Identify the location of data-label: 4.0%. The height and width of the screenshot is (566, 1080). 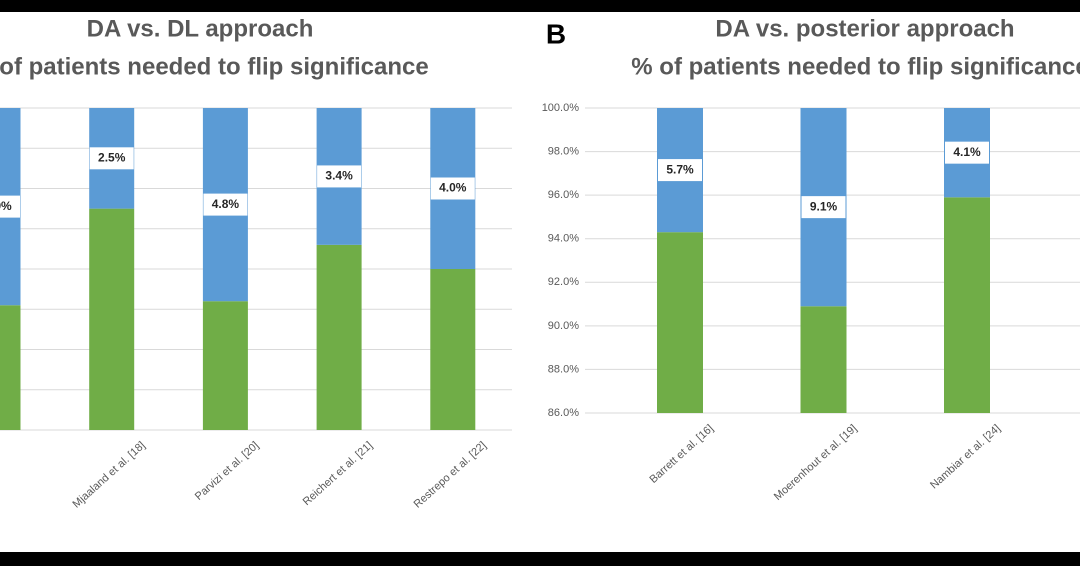
(453, 188).